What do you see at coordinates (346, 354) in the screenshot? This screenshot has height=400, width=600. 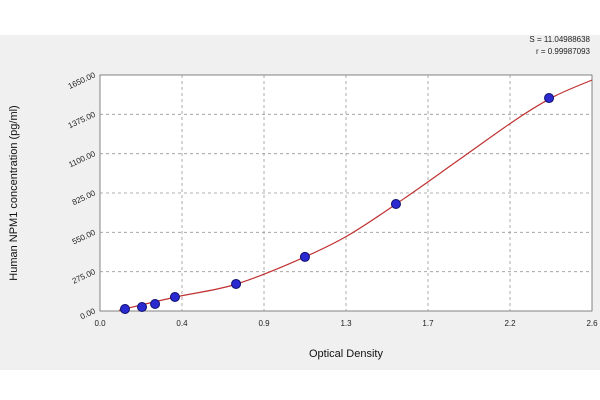 I see `x-axis-label: Optical Density` at bounding box center [346, 354].